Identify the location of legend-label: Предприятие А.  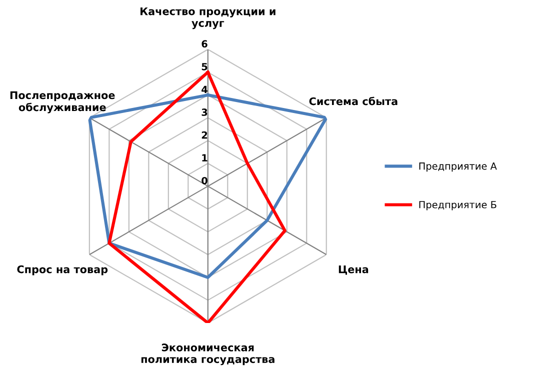
(458, 167).